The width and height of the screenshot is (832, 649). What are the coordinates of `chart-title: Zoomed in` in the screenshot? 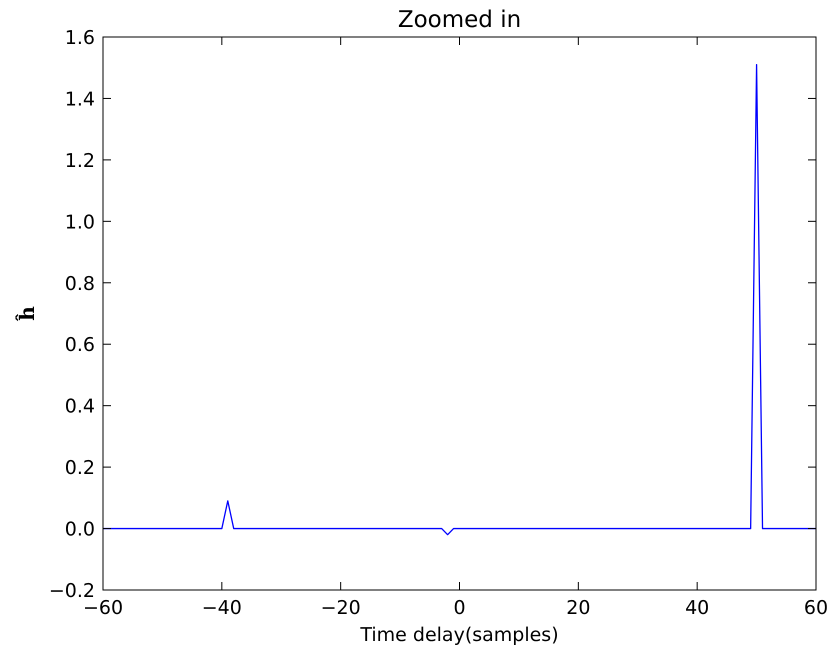 It's located at (460, 20).